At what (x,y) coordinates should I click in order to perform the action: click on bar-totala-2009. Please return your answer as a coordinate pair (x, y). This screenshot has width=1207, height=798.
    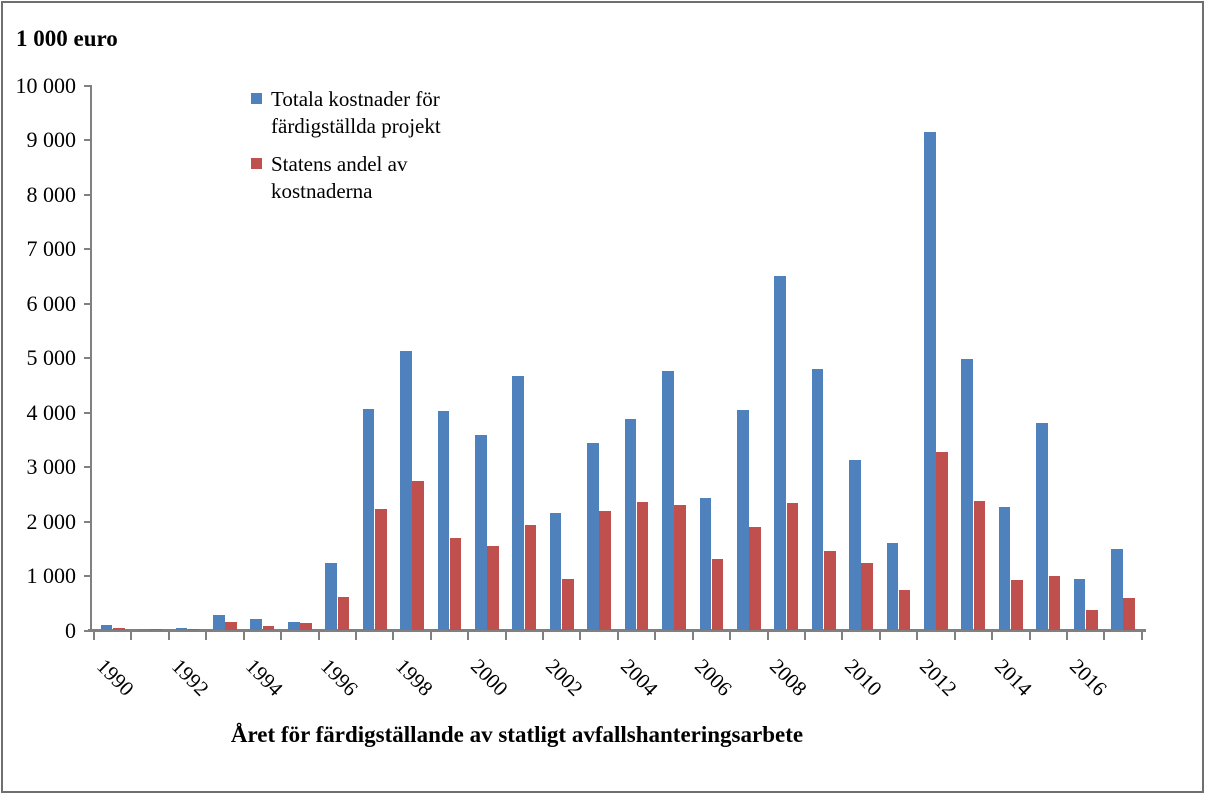
    Looking at the image, I should click on (817, 499).